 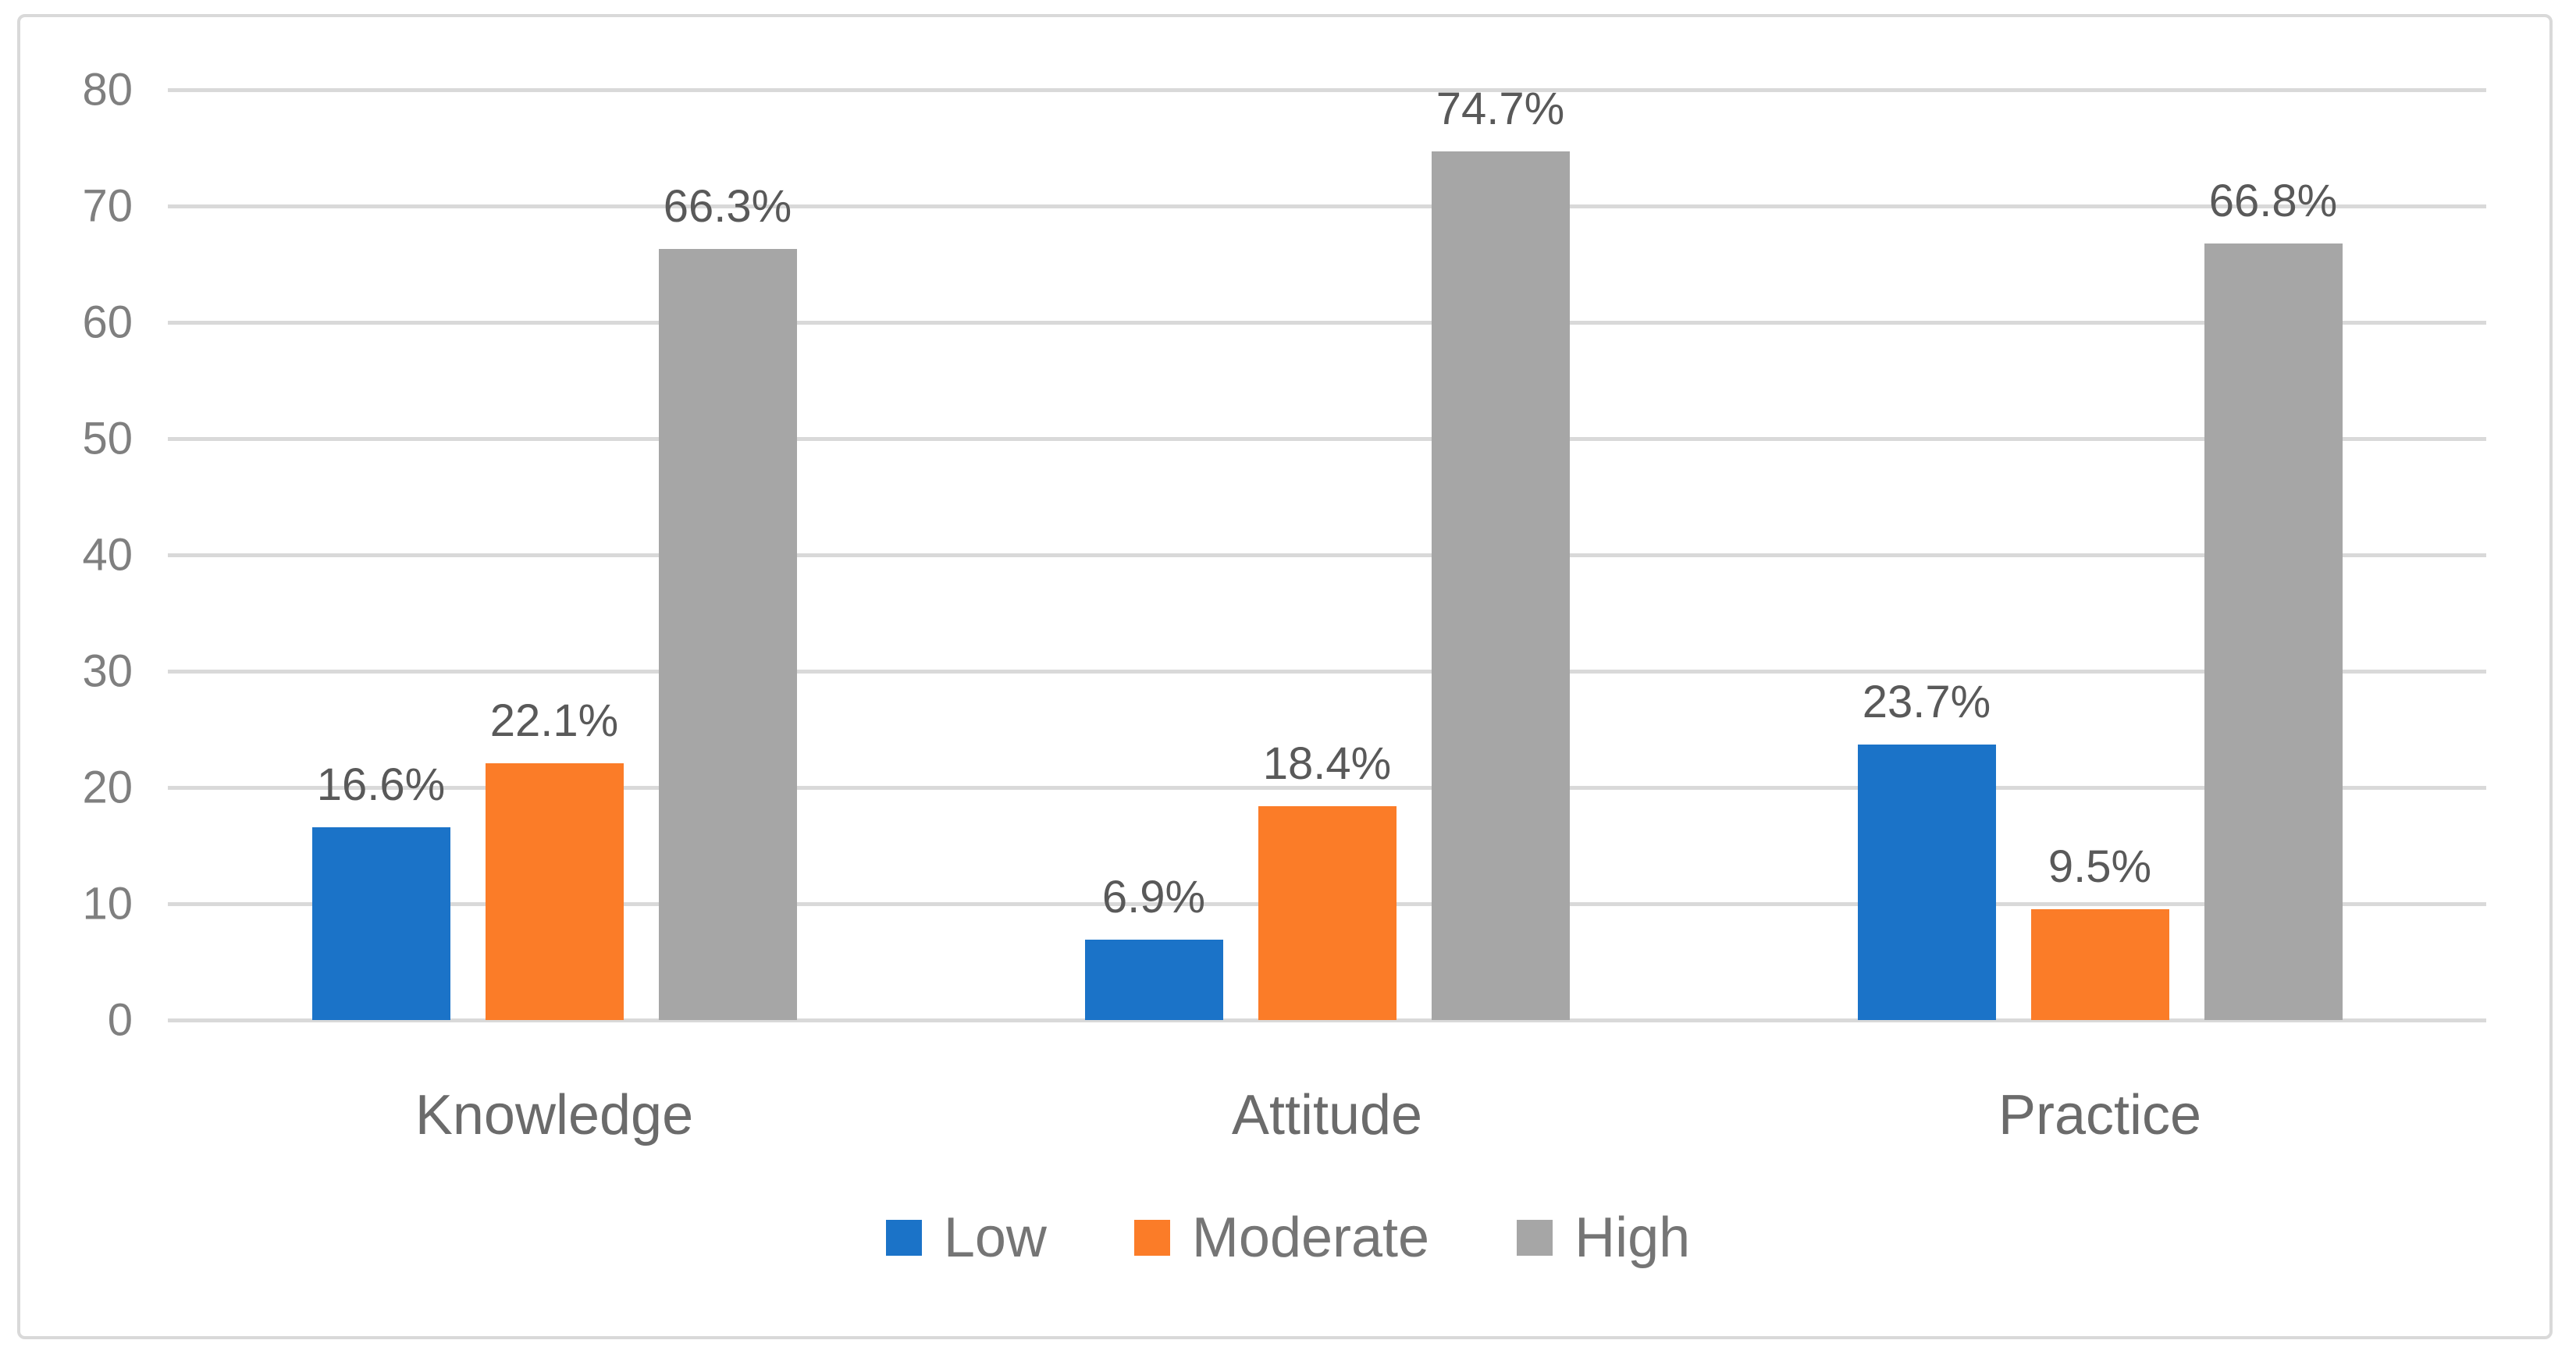 I want to click on y-tick-label: 60, so click(x=107, y=322).